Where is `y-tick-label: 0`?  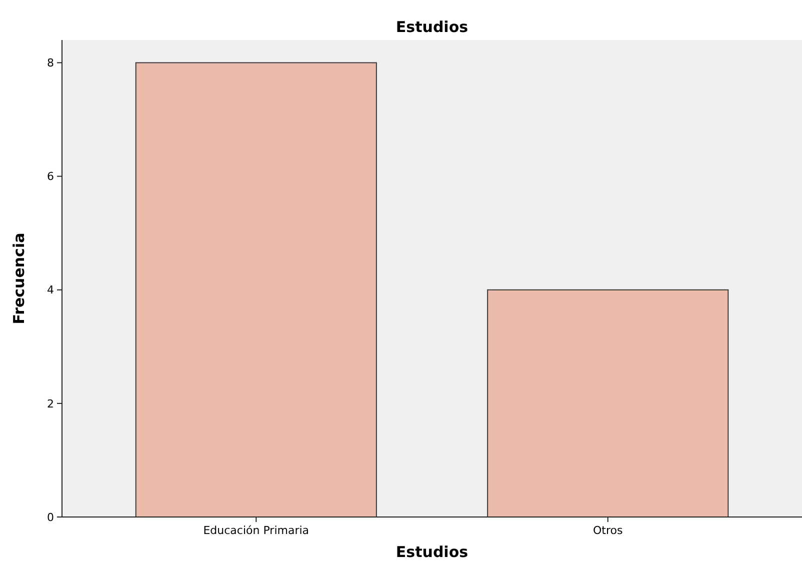
y-tick-label: 0 is located at coordinates (50, 517).